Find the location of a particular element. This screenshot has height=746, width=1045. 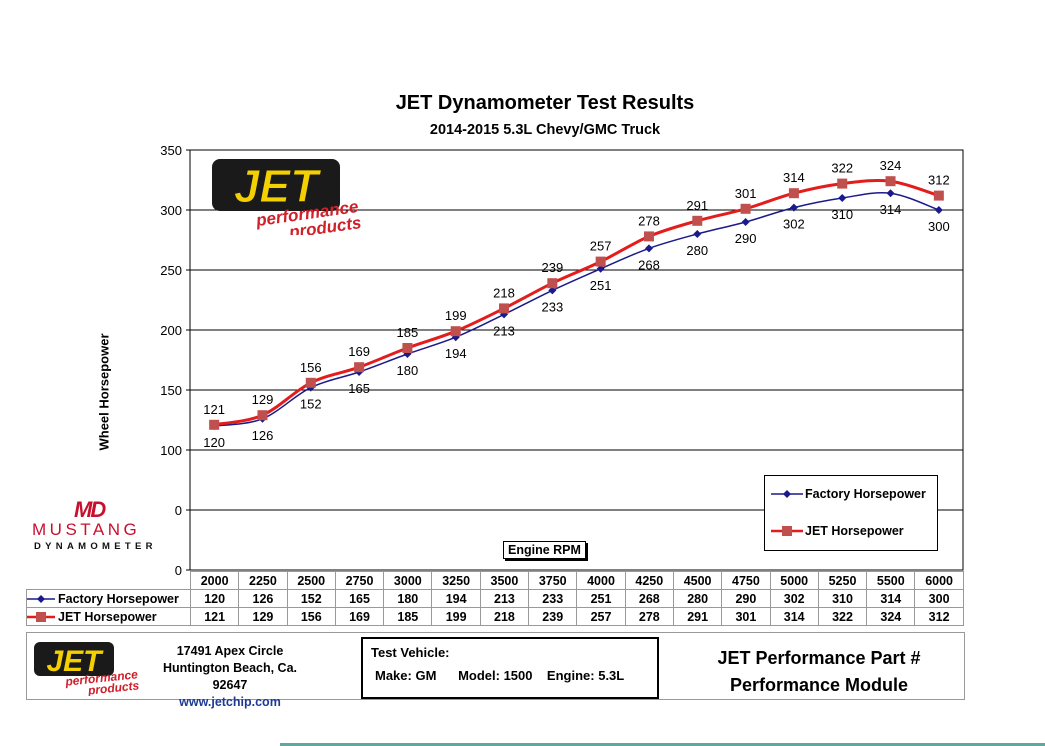

jet-hp-cell: 156 is located at coordinates (311, 616).